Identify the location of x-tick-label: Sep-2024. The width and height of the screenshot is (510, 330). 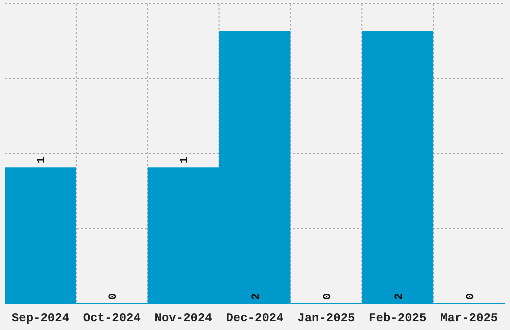
(41, 318).